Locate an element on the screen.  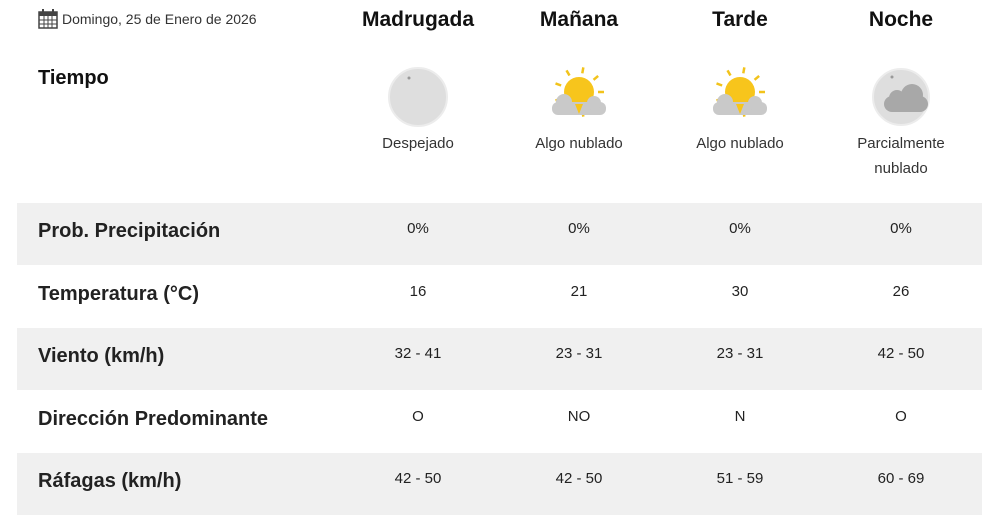
row-value: NO is located at coordinates (579, 416).